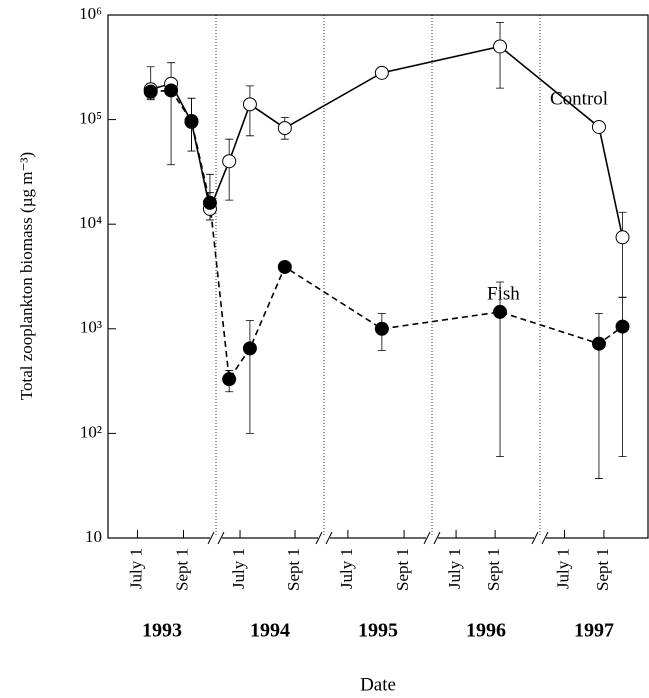 The width and height of the screenshot is (649, 698). What do you see at coordinates (378, 631) in the screenshot?
I see `year-label: 1995` at bounding box center [378, 631].